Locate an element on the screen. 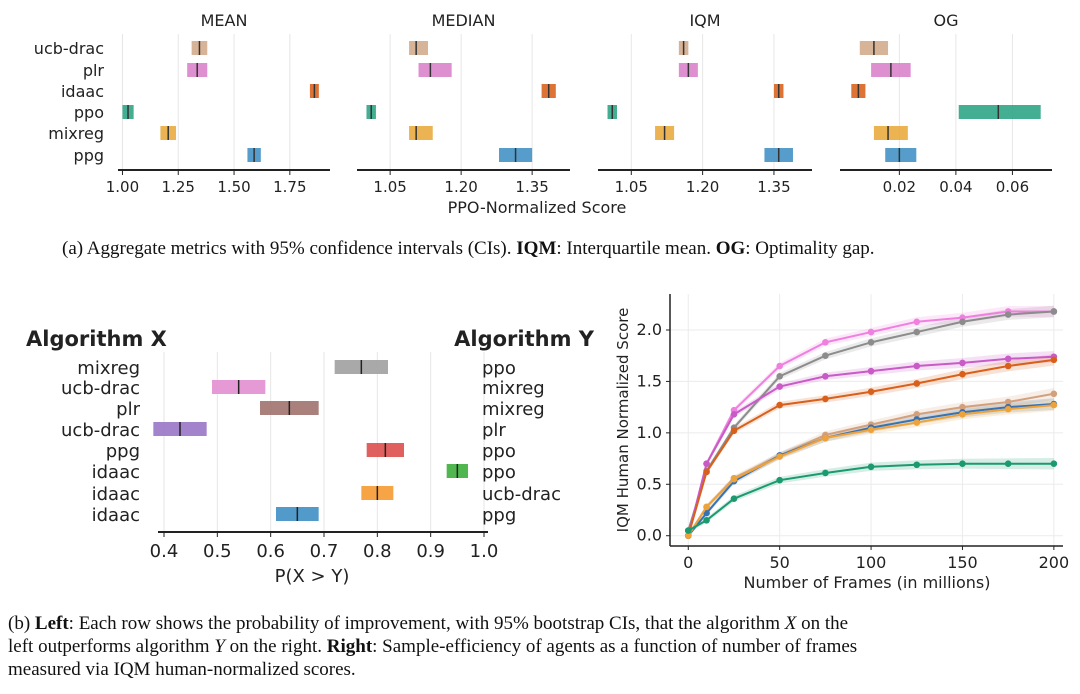 The image size is (1080, 694). agg-row-label-ppg: ppg is located at coordinates (89, 155).